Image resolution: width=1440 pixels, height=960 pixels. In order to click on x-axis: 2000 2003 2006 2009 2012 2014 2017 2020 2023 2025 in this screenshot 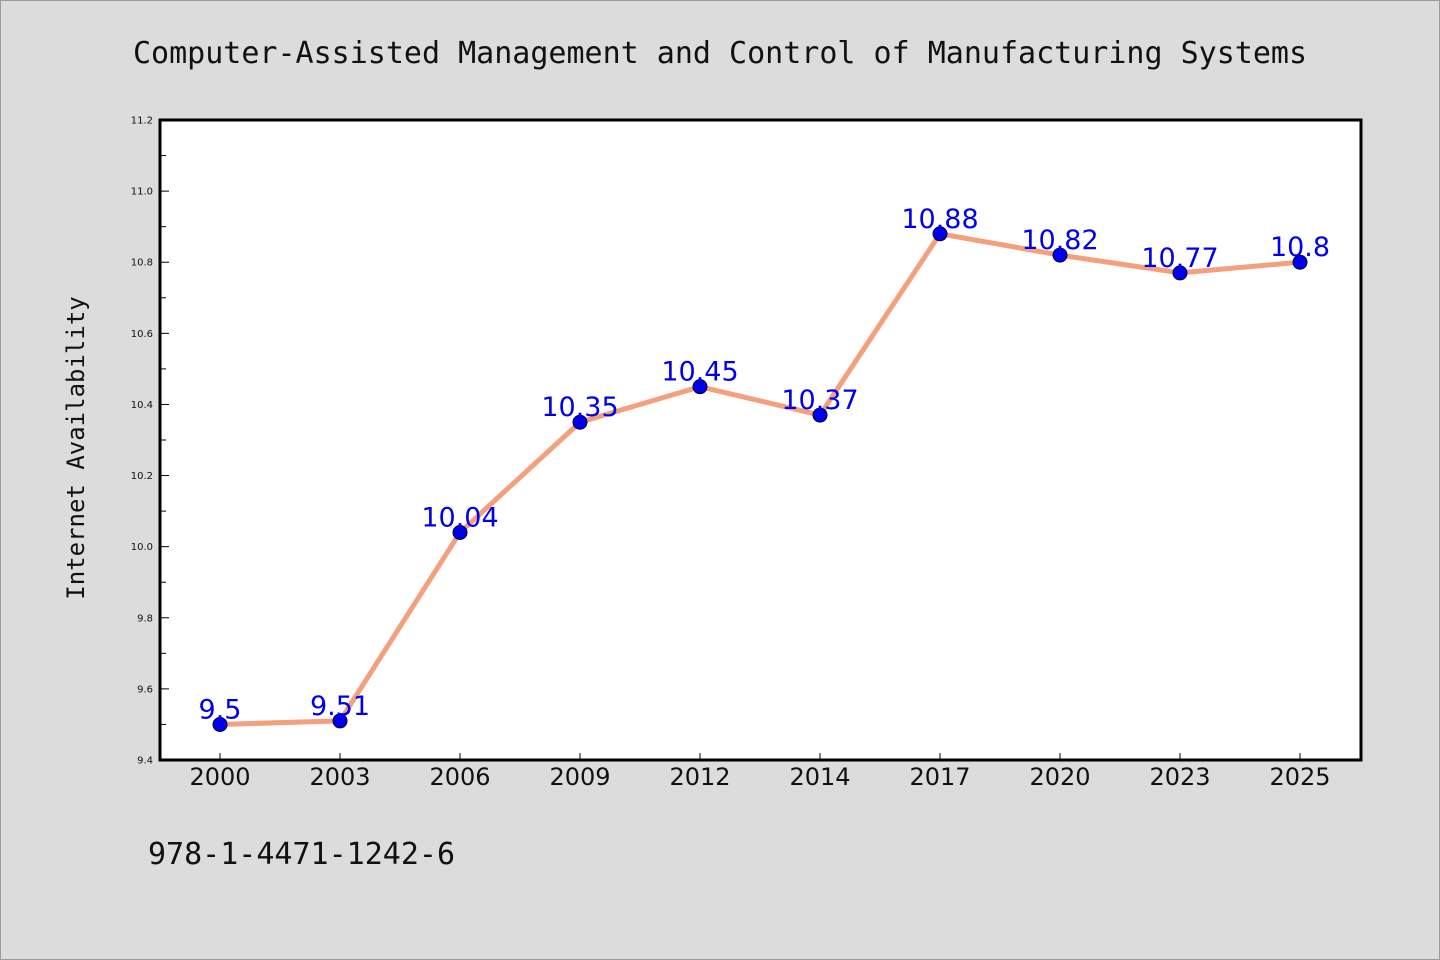, I will do `click(760, 772)`.